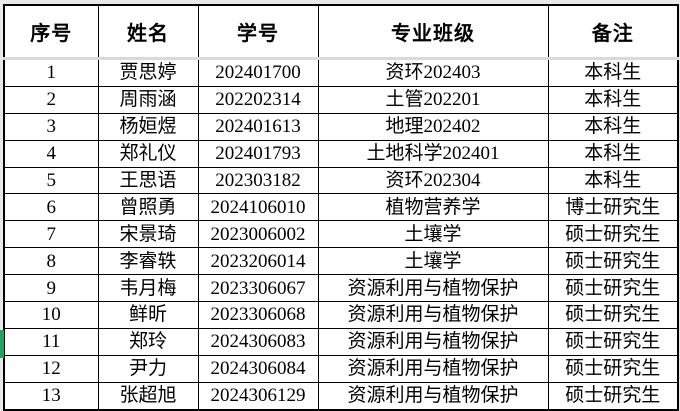 This screenshot has height=411, width=680. I want to click on cell-name: 贾思婷, so click(148, 72).